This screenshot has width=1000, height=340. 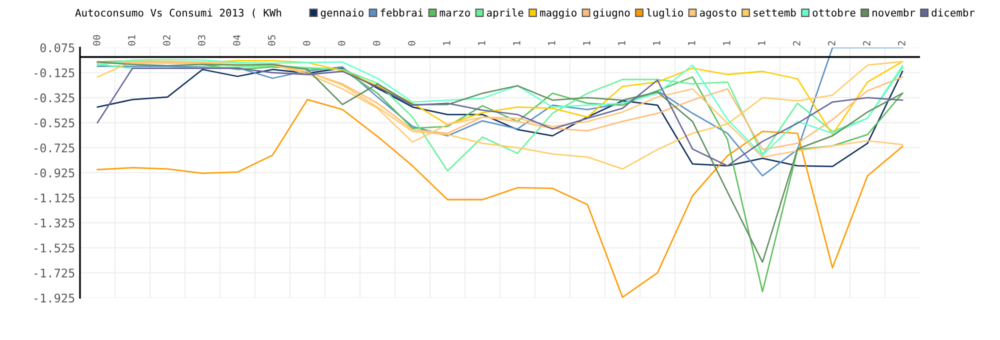 I want to click on y-tick-label: -0.925, so click(x=54, y=173).